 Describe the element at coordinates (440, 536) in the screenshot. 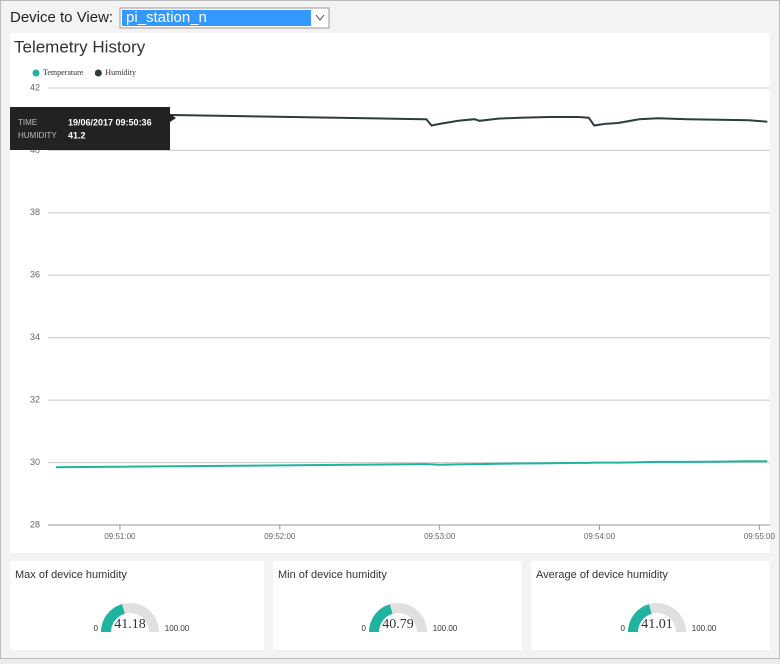

I see `x-tick-label: 09:53:00` at that location.